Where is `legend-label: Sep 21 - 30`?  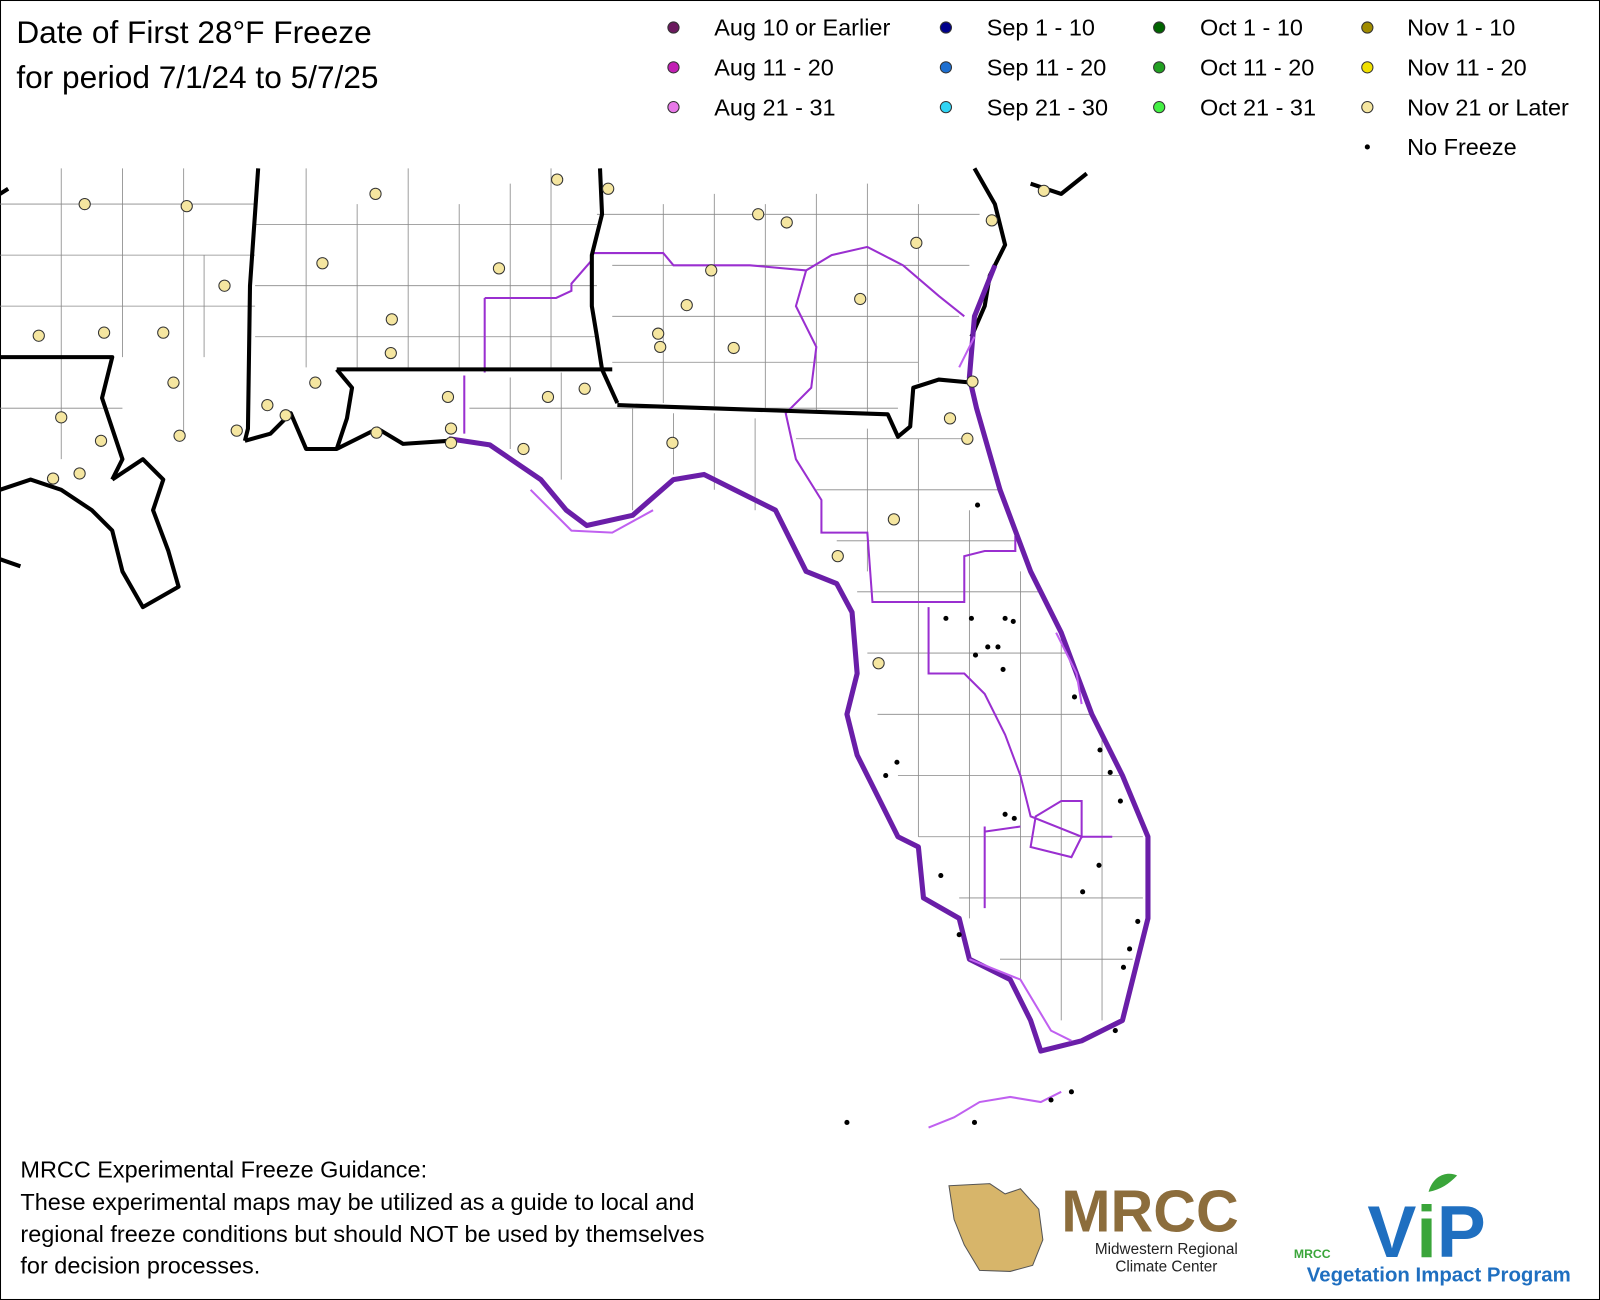
legend-label: Sep 21 - 30 is located at coordinates (1047, 107).